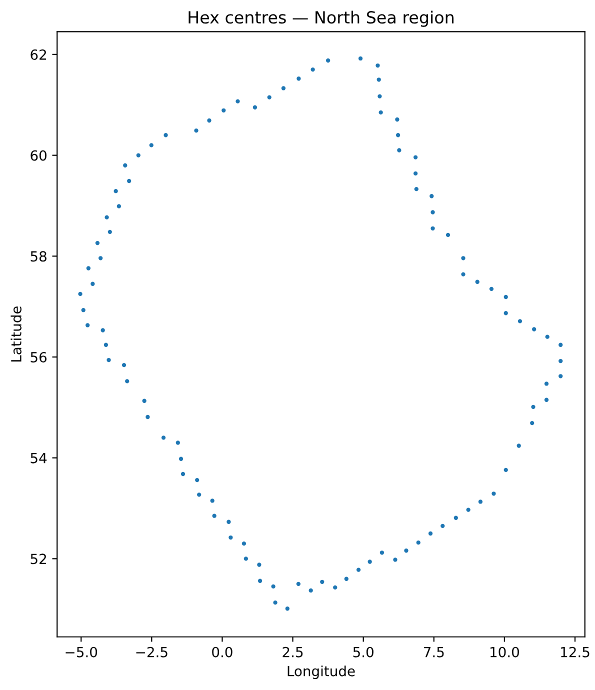 The width and height of the screenshot is (595, 690). What do you see at coordinates (38, 54) in the screenshot?
I see `y-tick-label: 62` at bounding box center [38, 54].